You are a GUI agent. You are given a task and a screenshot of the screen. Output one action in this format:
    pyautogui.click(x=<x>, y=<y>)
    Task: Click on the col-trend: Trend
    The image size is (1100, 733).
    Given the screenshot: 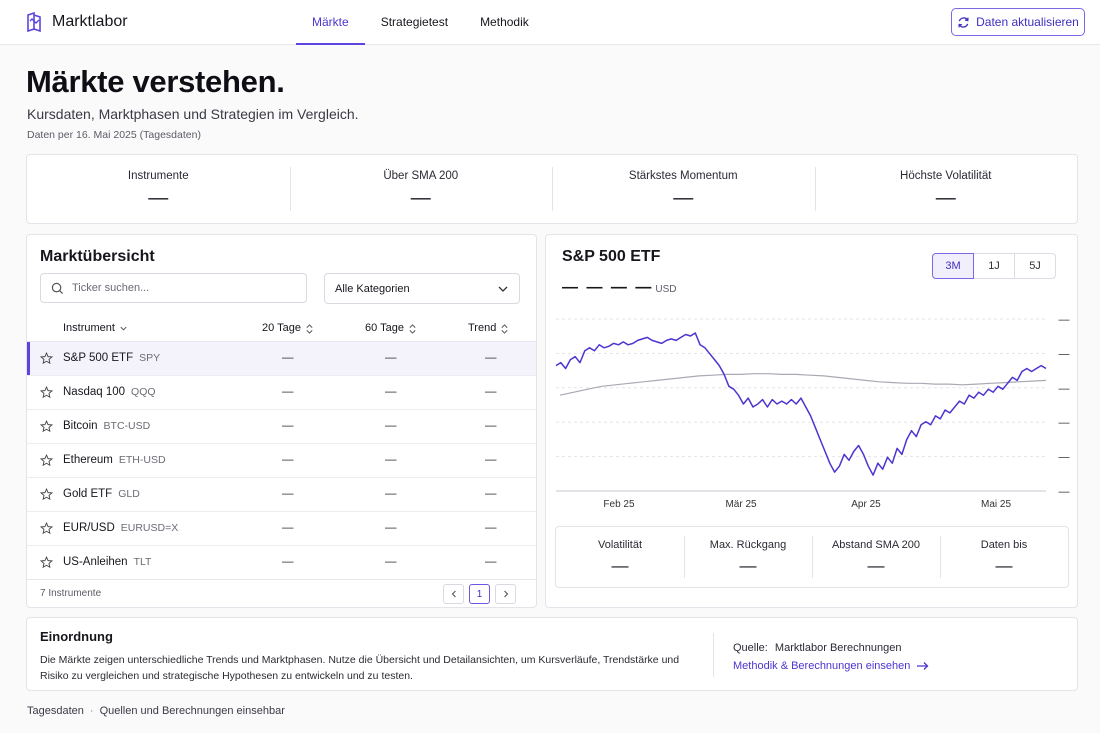 What is the action you would take?
    pyautogui.click(x=488, y=328)
    